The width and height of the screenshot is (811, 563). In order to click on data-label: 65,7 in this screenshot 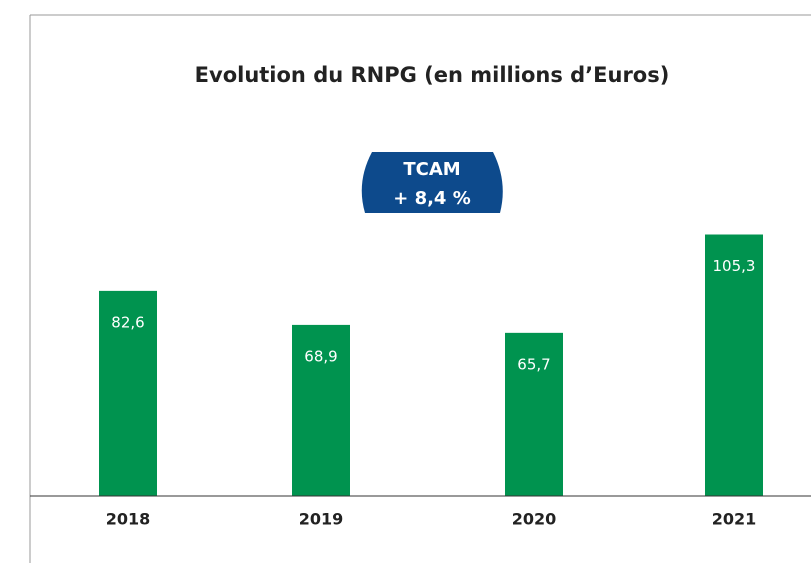, I will do `click(533, 364)`.